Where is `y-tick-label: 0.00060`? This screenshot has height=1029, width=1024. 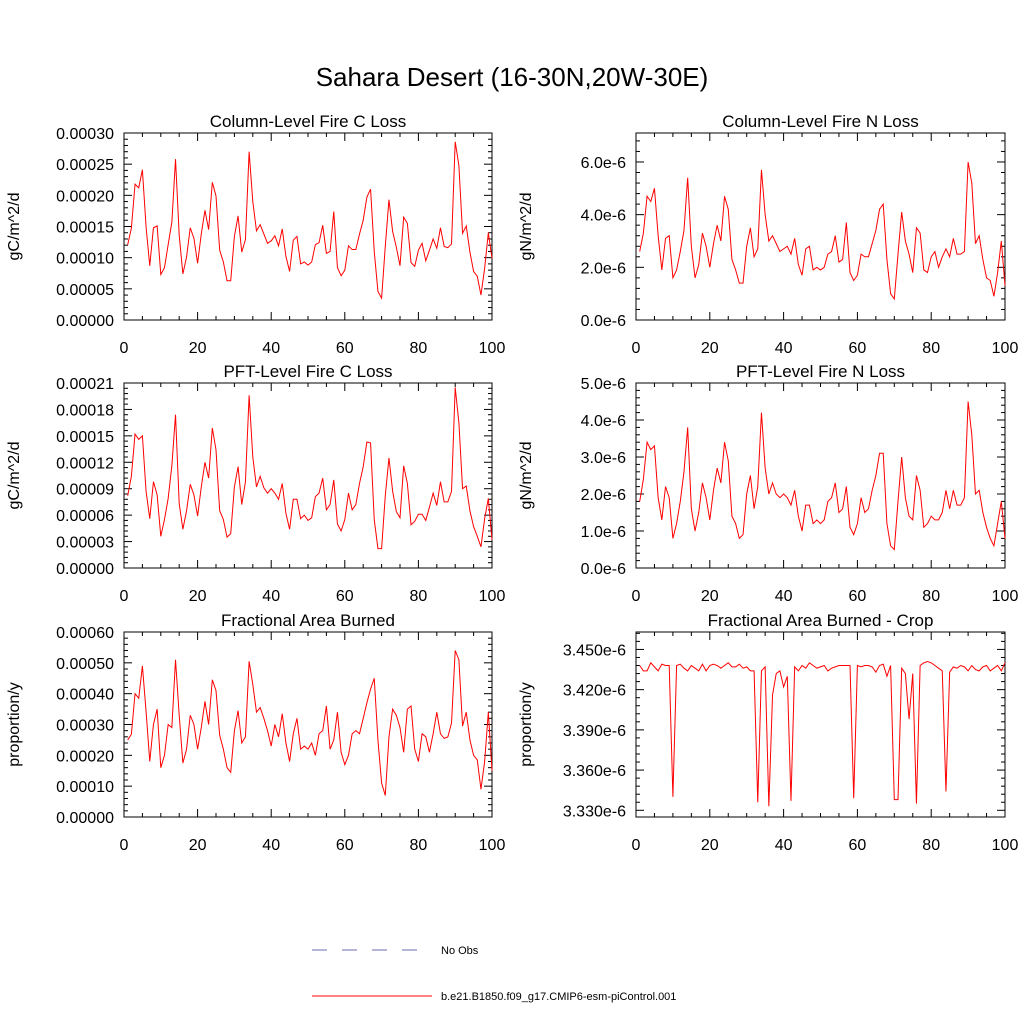
y-tick-label: 0.00060 is located at coordinates (85, 633).